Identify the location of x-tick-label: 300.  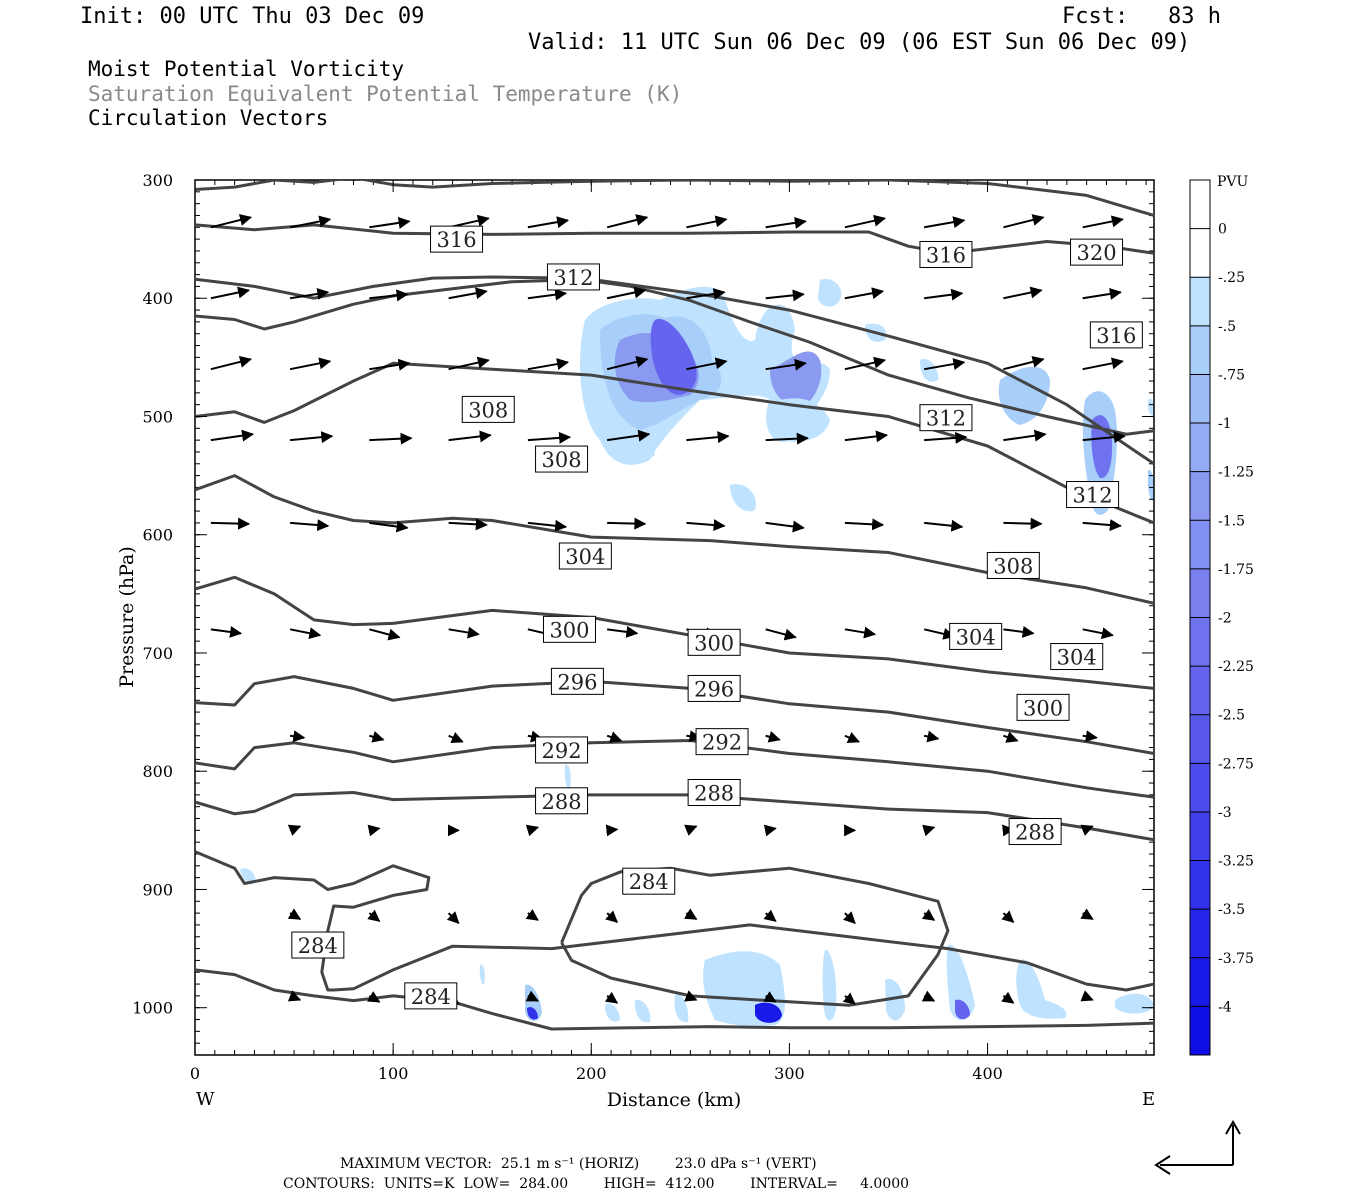
(789, 1073).